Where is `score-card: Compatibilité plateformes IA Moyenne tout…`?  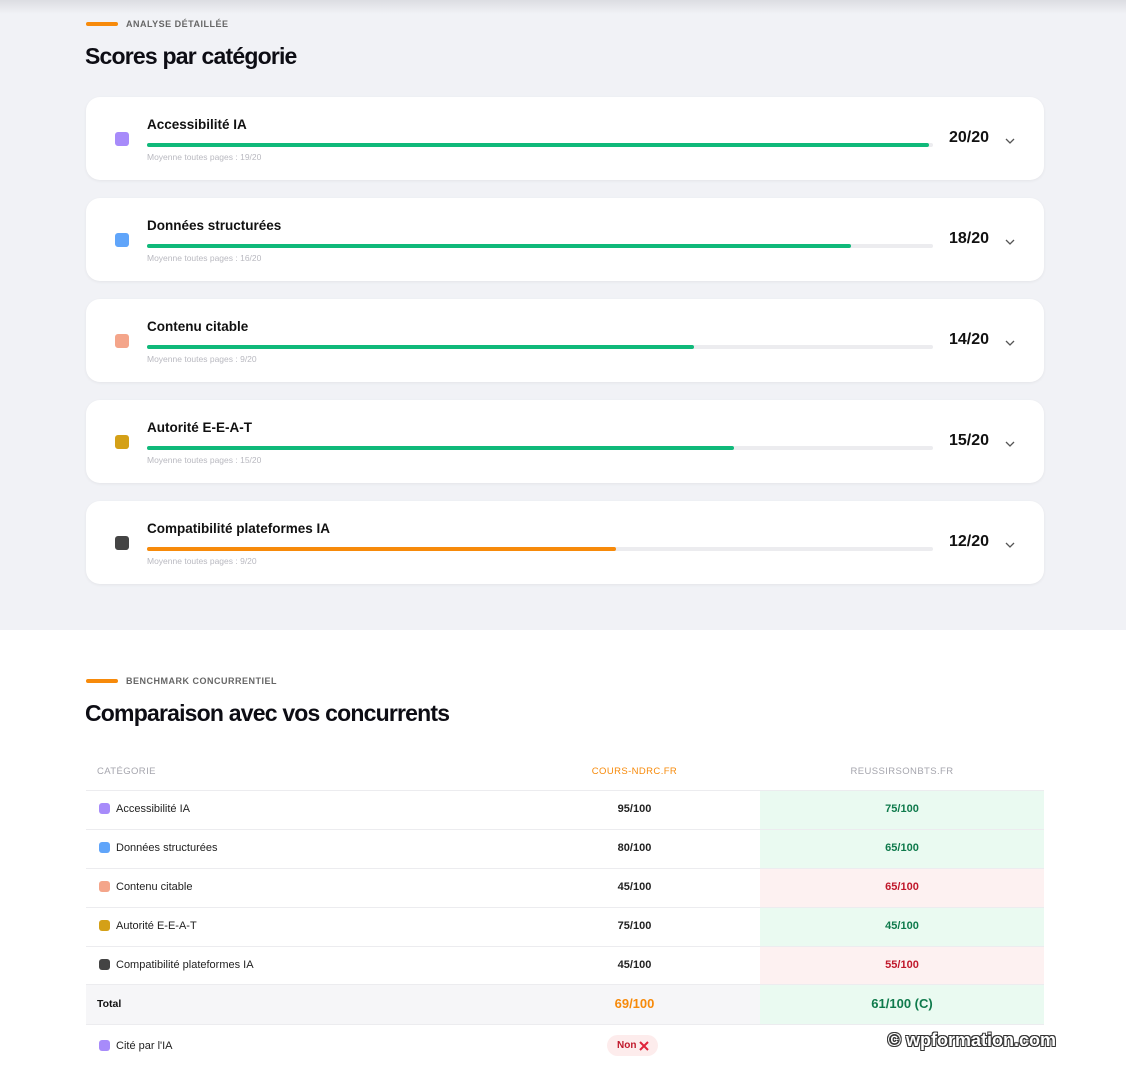 score-card: Compatibilité plateformes IA Moyenne tout… is located at coordinates (565, 542).